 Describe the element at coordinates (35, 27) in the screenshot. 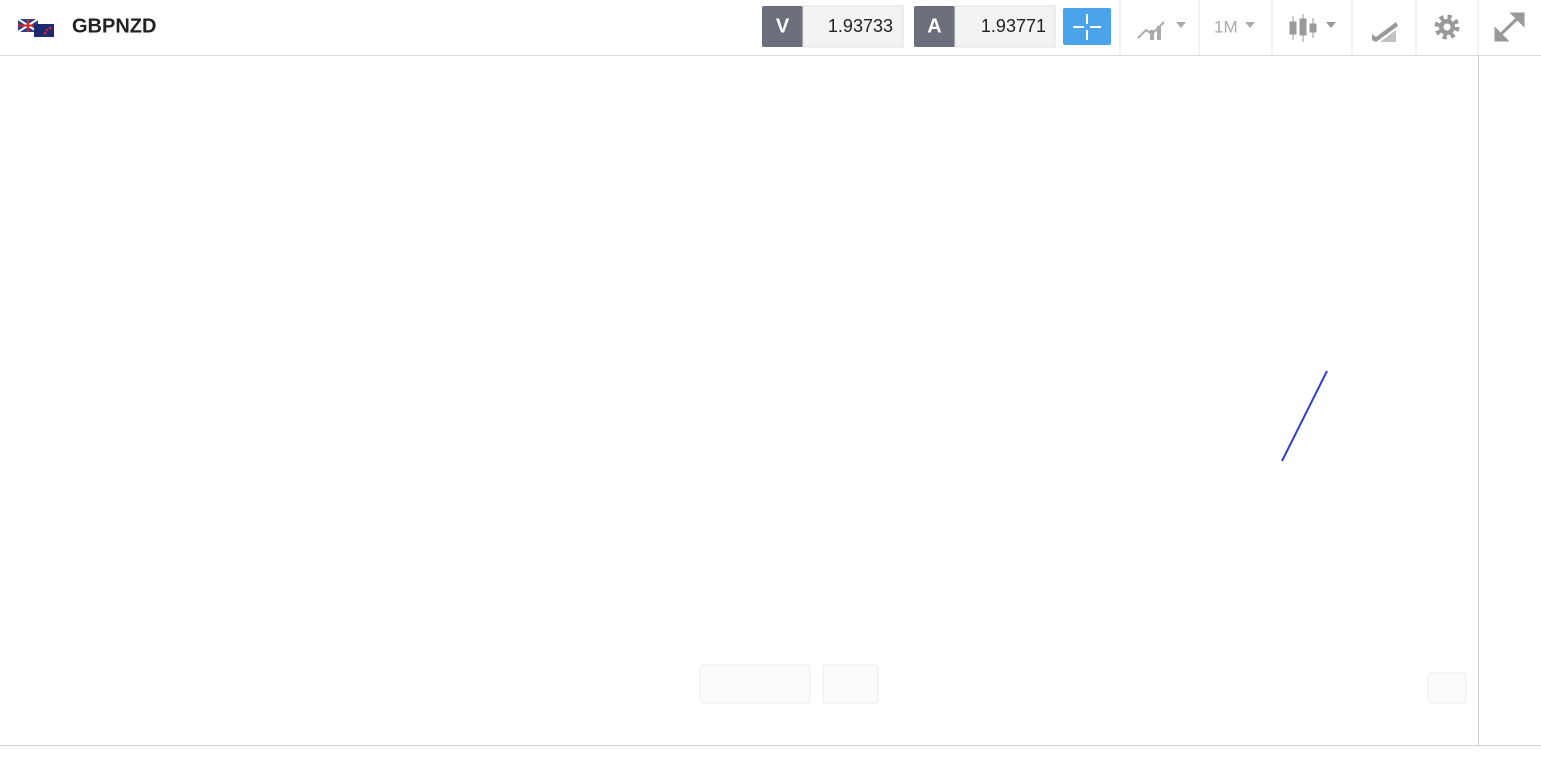

I see `flag-icon` at that location.